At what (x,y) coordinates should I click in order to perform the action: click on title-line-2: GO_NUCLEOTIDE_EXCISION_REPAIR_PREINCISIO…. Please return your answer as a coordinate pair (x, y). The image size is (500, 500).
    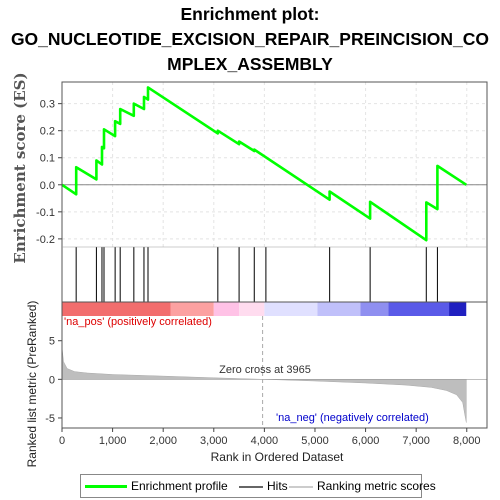
    Looking at the image, I should click on (250, 39).